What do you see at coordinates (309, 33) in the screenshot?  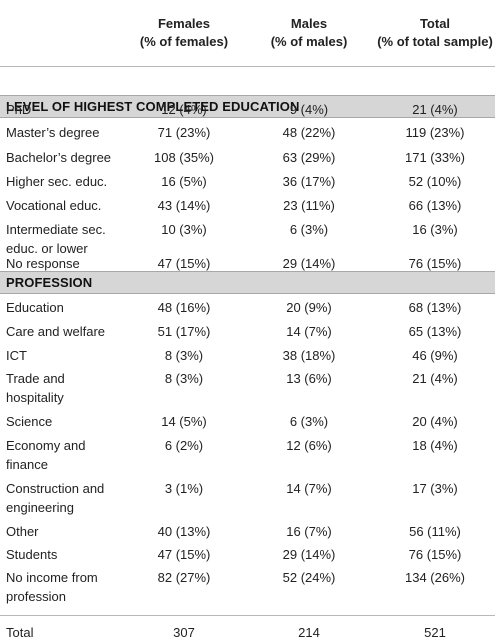 I see `header-males: Males (% of males)` at bounding box center [309, 33].